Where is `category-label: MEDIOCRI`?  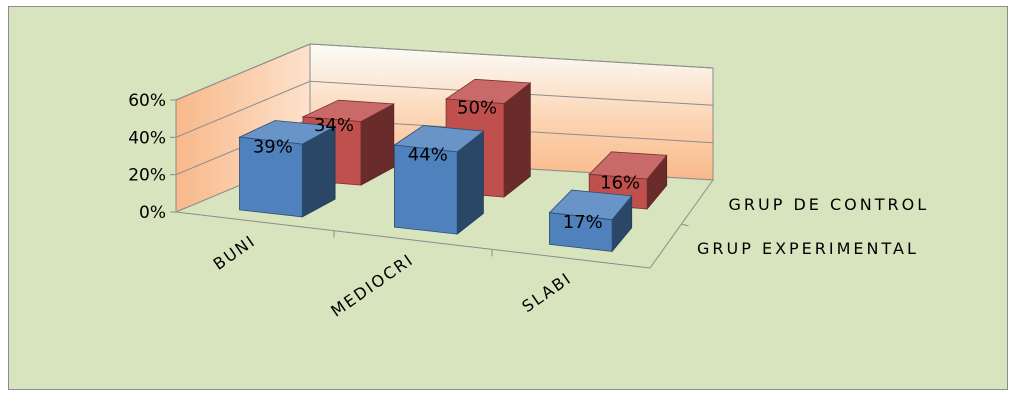
category-label: MEDIOCRI is located at coordinates (372, 285).